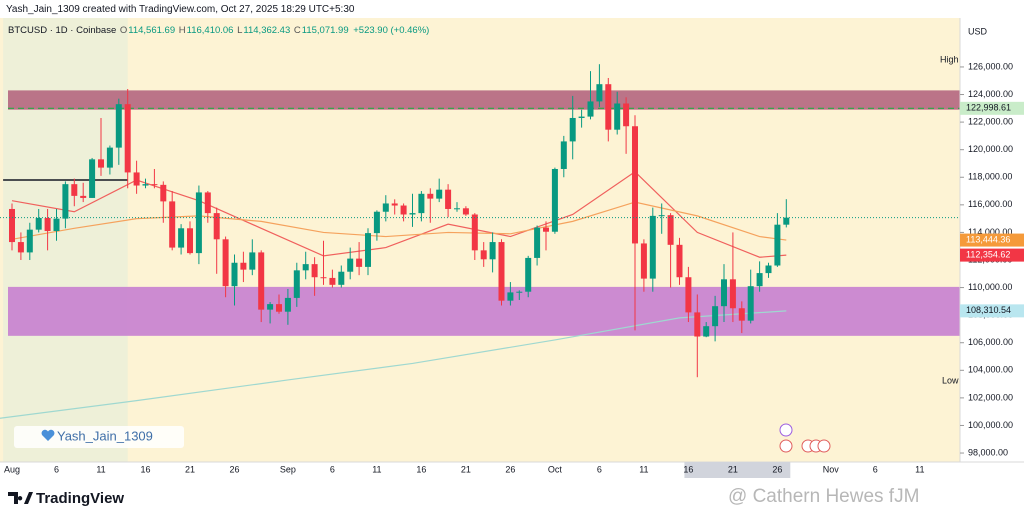 The height and width of the screenshot is (521, 1024). Describe the element at coordinates (978, 31) in the screenshot. I see `currency-label: USD` at that location.